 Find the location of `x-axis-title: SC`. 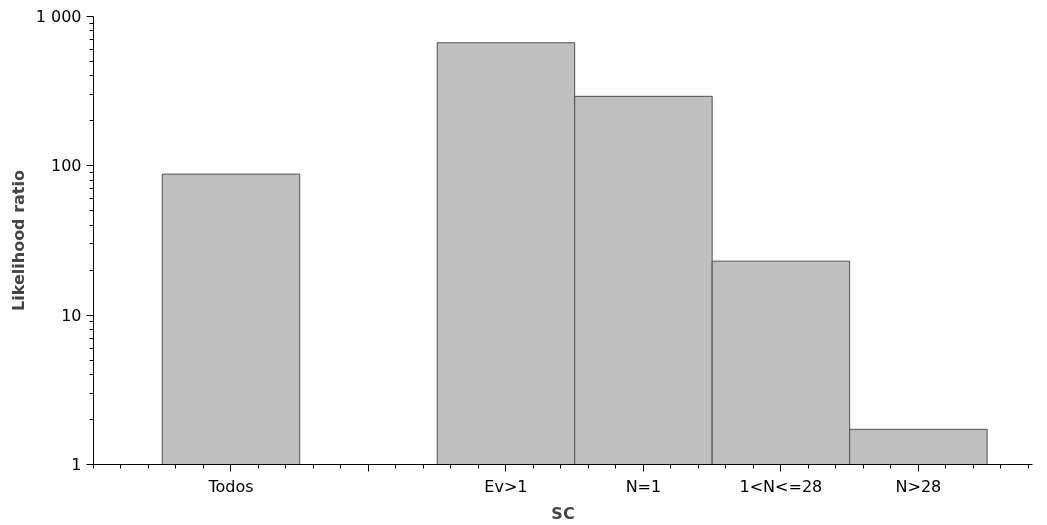

x-axis-title: SC is located at coordinates (563, 513).